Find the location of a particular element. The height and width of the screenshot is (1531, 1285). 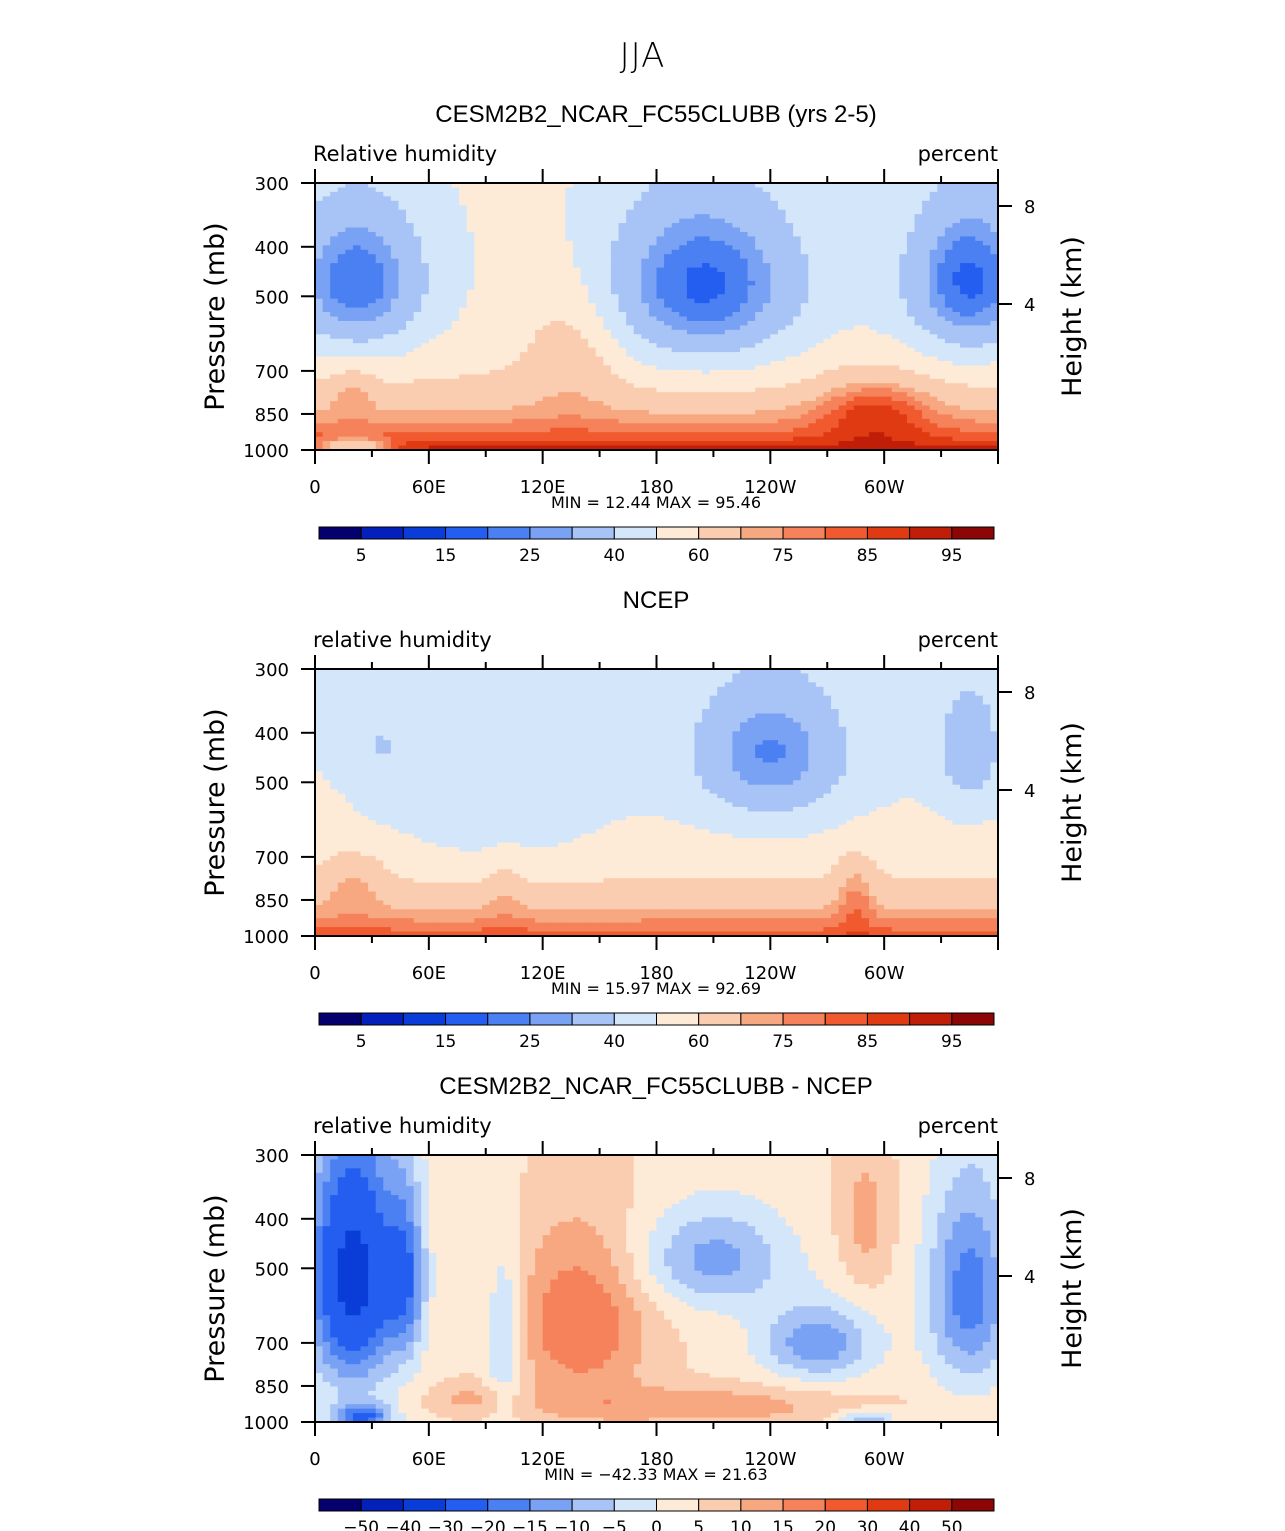

colorbar-label: 85 is located at coordinates (868, 1042).